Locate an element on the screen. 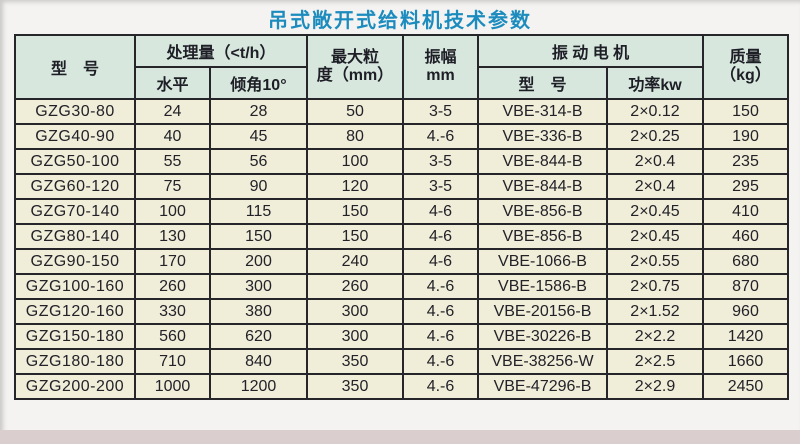 This screenshot has width=800, height=444. cell-capacity-horizontal: 170 is located at coordinates (172, 261).